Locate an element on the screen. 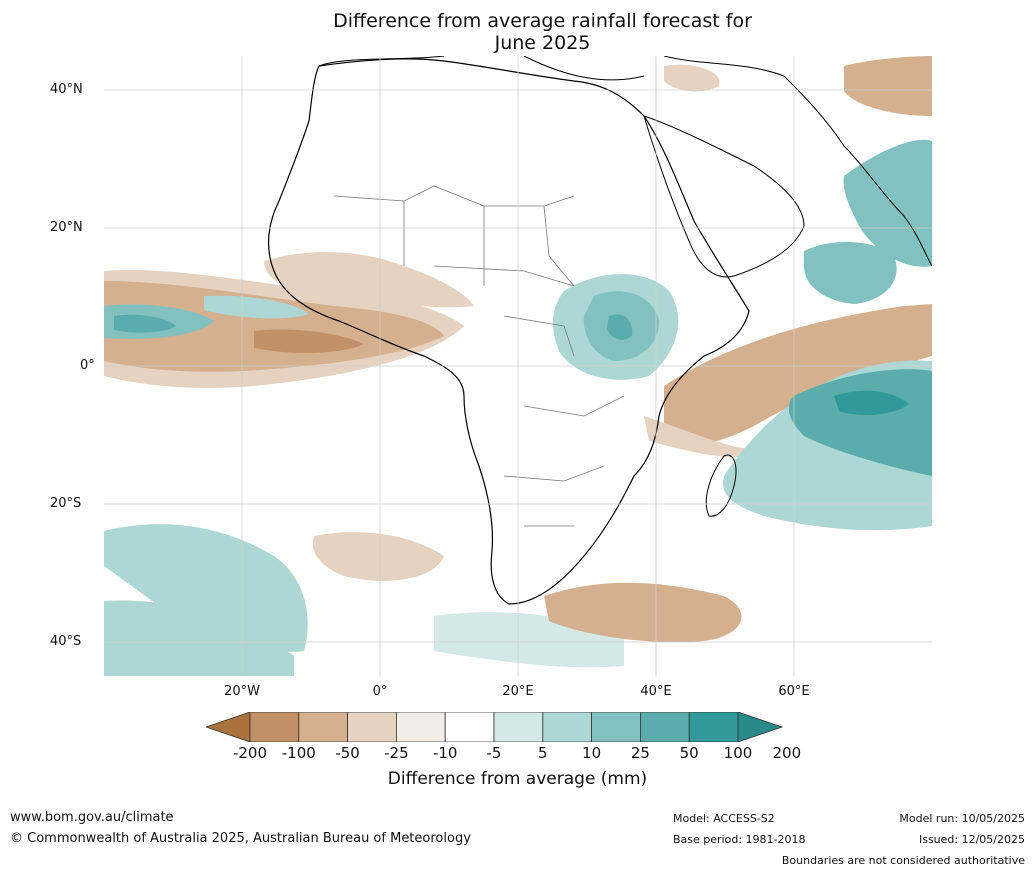 Image resolution: width=1035 pixels, height=873 pixels. lon-label-0: 0° is located at coordinates (380, 691).